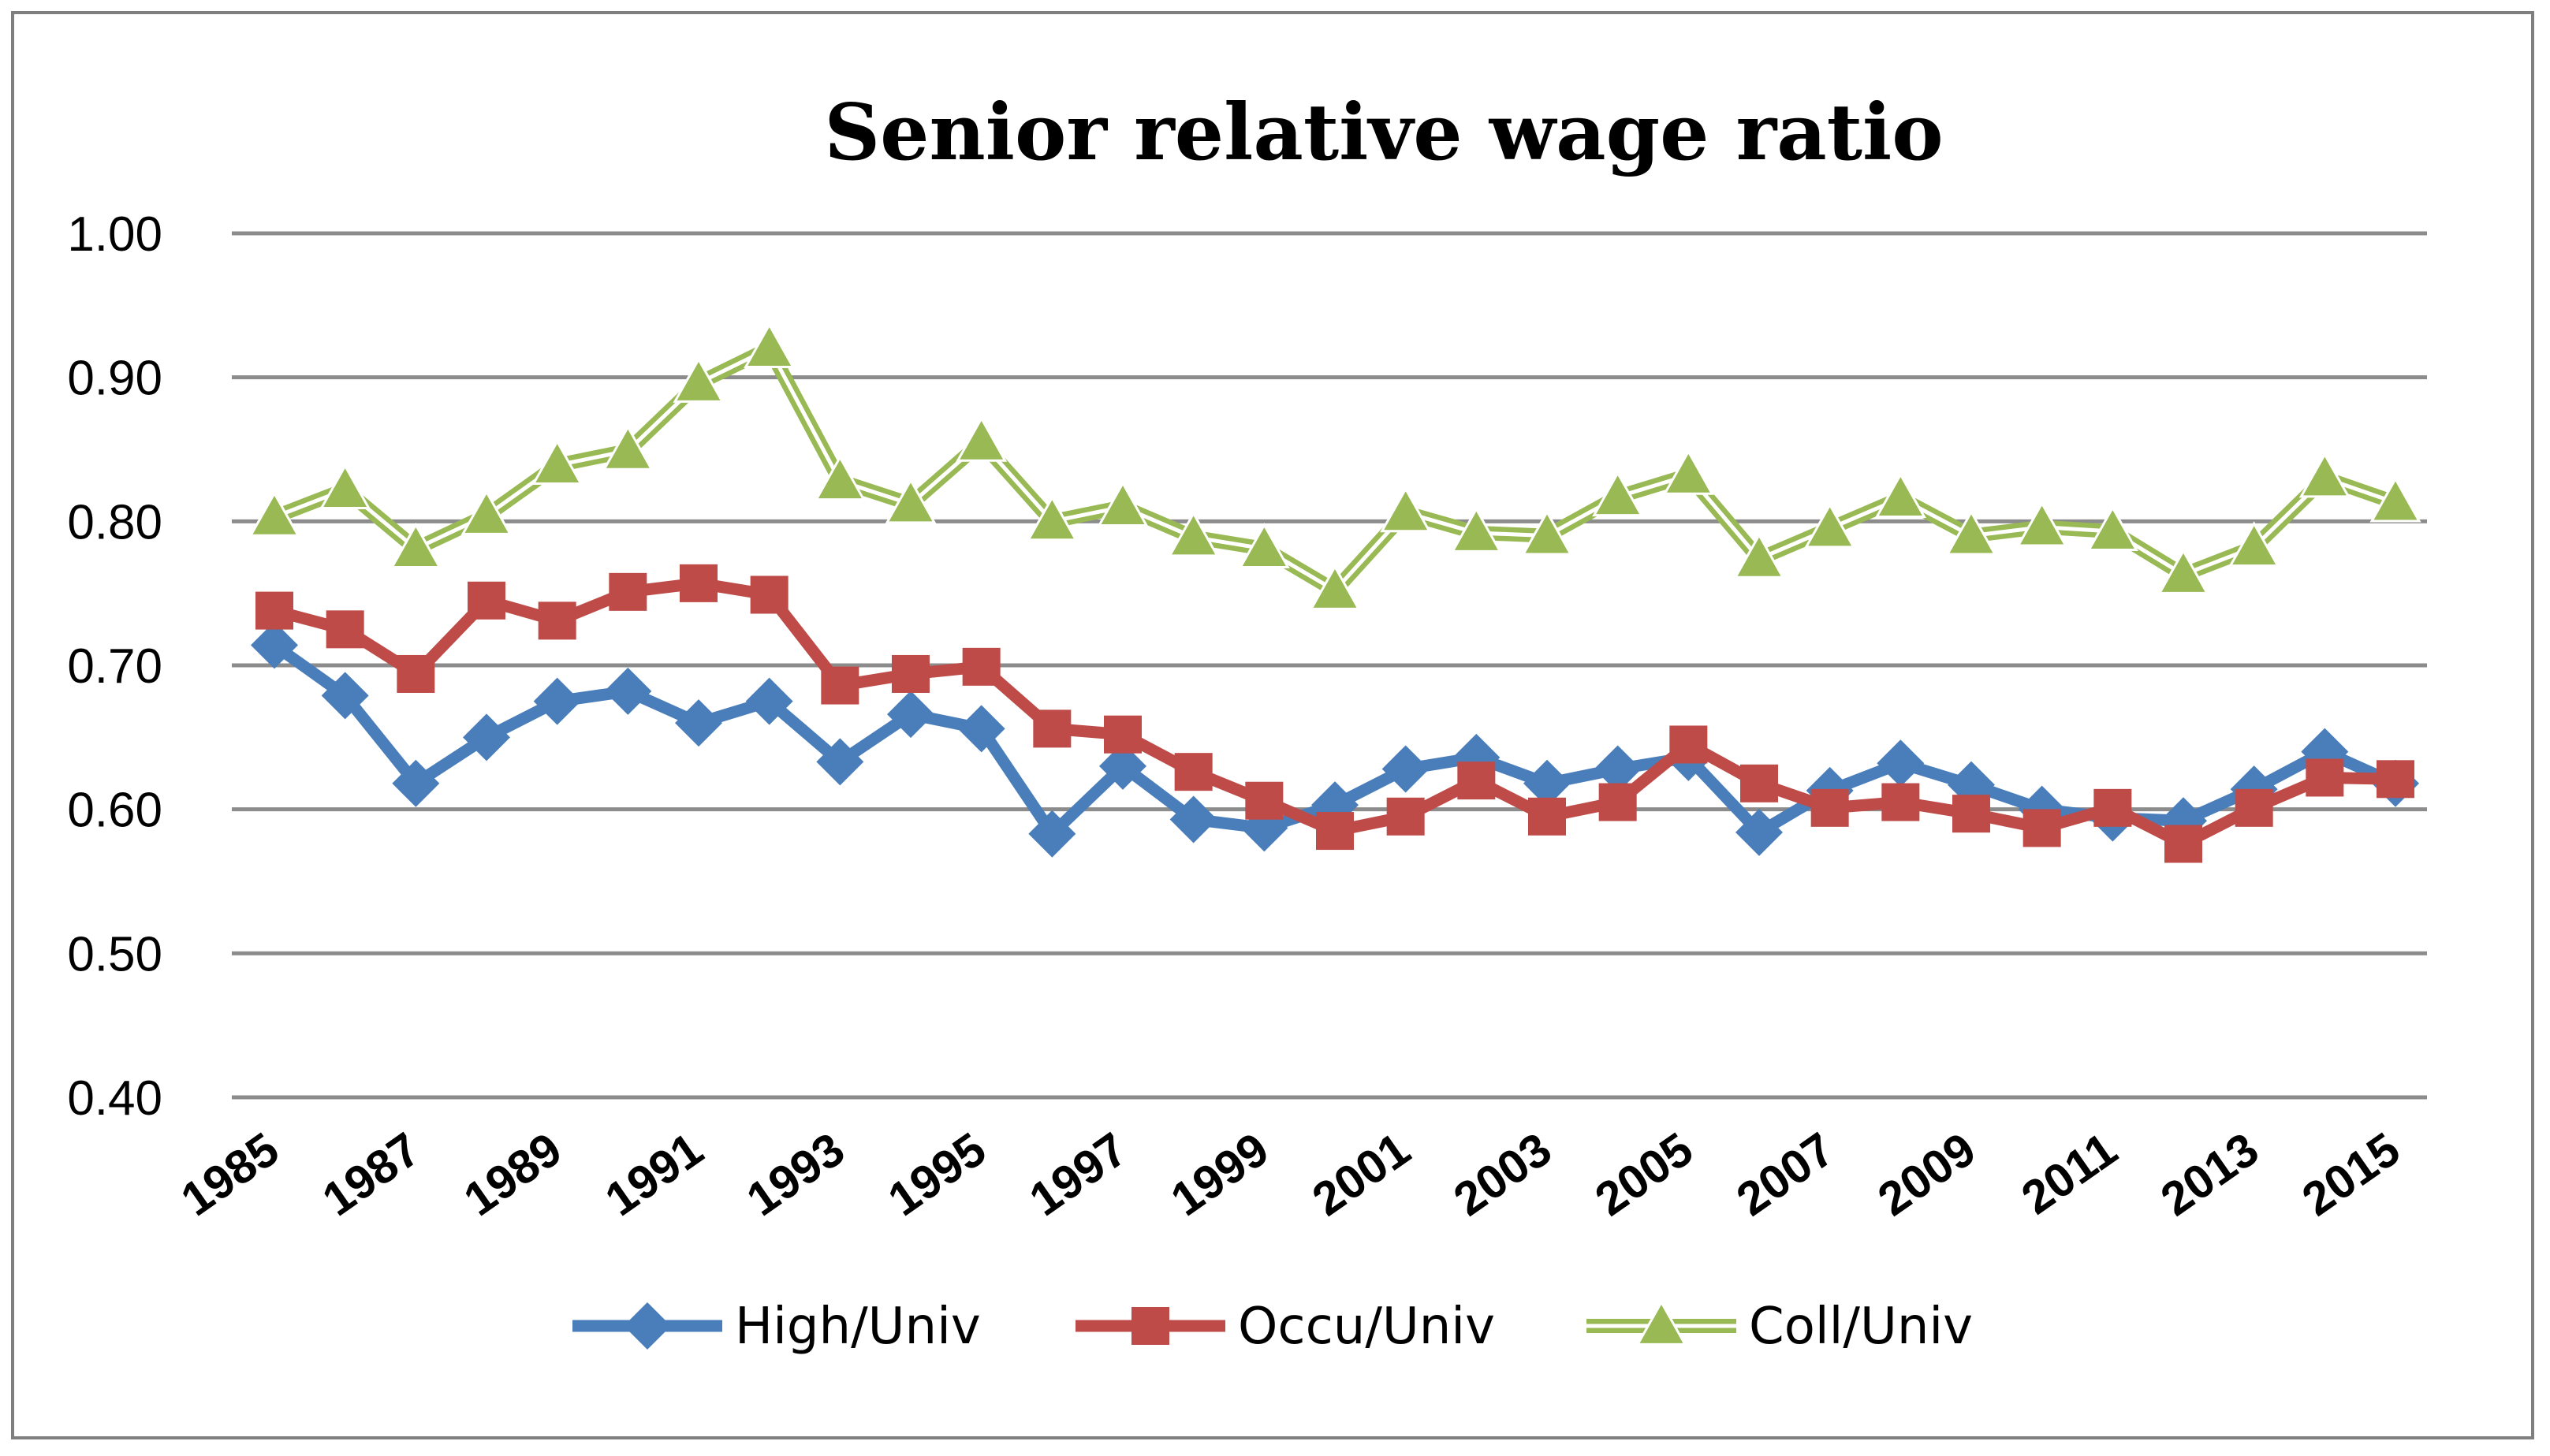 This screenshot has width=2550, height=1456. Describe the element at coordinates (1861, 1327) in the screenshot. I see `legend-label: Coll/Univ` at that location.